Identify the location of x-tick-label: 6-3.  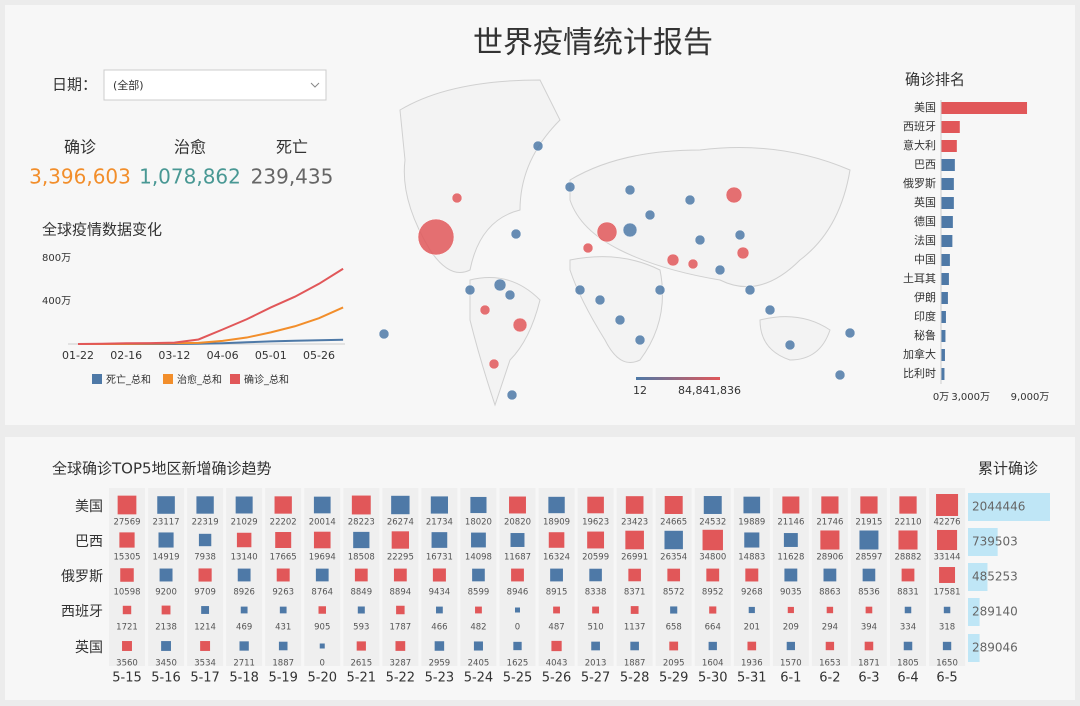
(868, 678).